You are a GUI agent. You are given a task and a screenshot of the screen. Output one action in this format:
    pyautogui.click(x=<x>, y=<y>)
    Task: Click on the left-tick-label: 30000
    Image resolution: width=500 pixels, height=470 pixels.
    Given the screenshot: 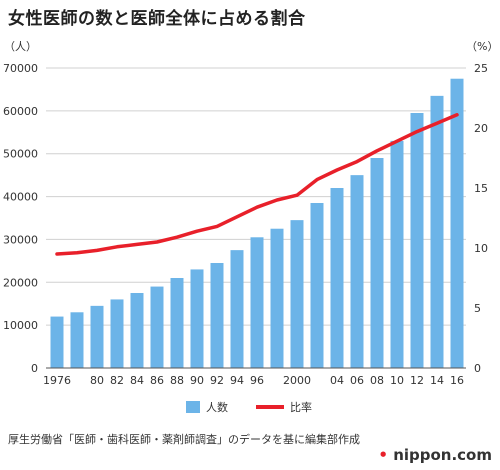 What is the action you would take?
    pyautogui.click(x=20, y=239)
    